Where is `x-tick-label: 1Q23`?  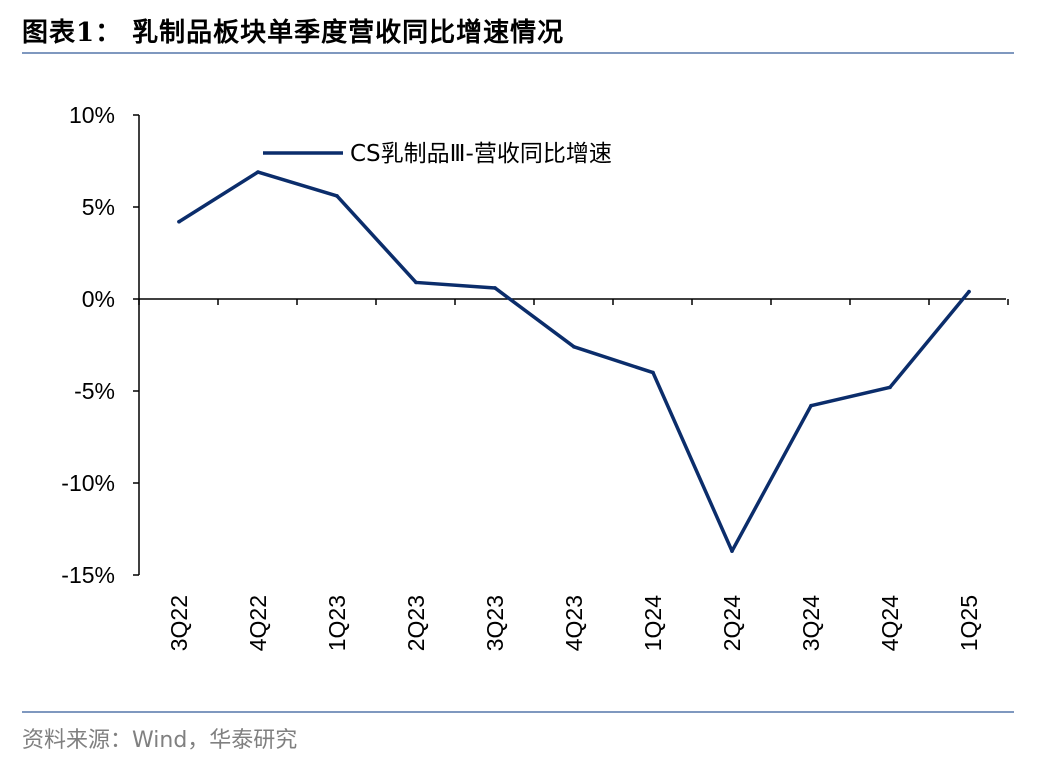
x-tick-label: 1Q23 is located at coordinates (337, 623).